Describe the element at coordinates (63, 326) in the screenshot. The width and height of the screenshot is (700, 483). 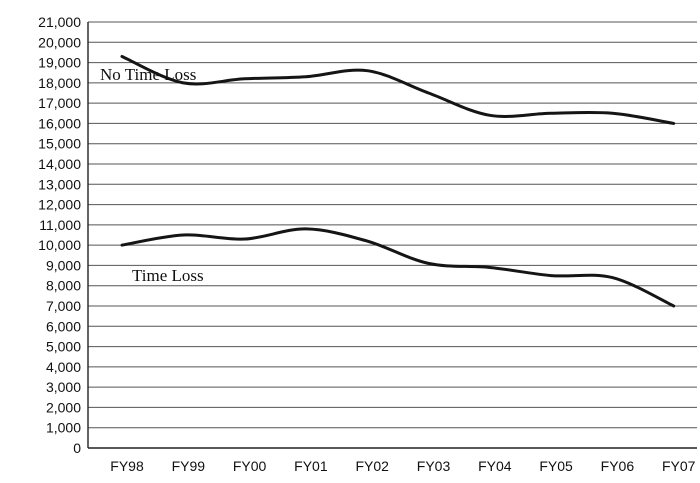
I see `y-tick-label: 6,000` at that location.